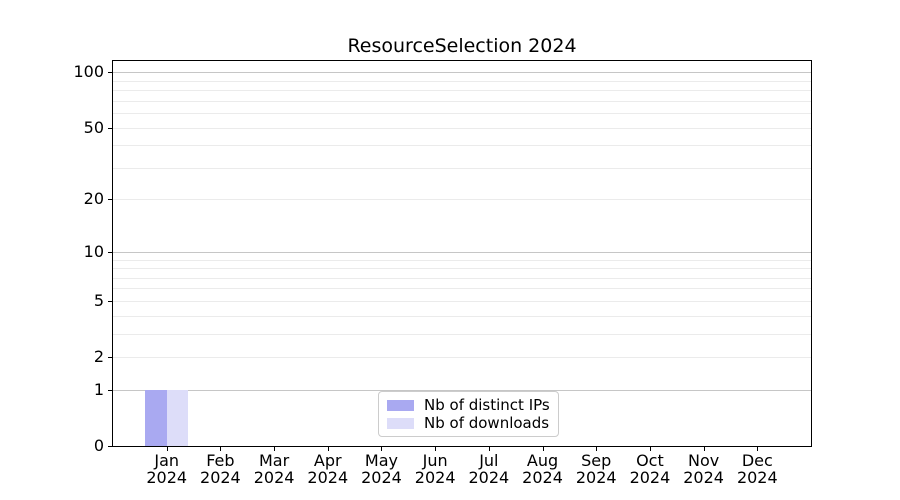 This screenshot has width=900, height=500. I want to click on x-tick-label: Feb 2024, so click(220, 469).